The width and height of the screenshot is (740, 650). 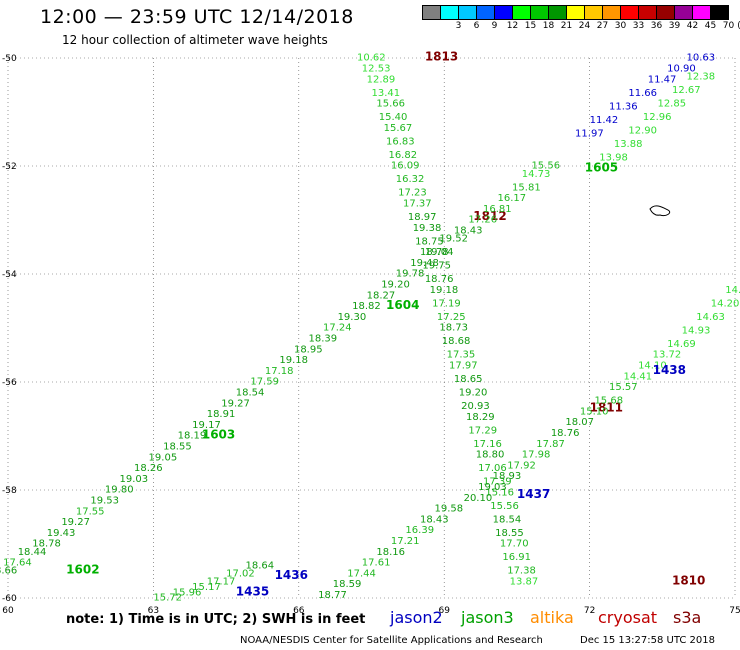 I want to click on track-label: 1602, so click(x=82, y=570).